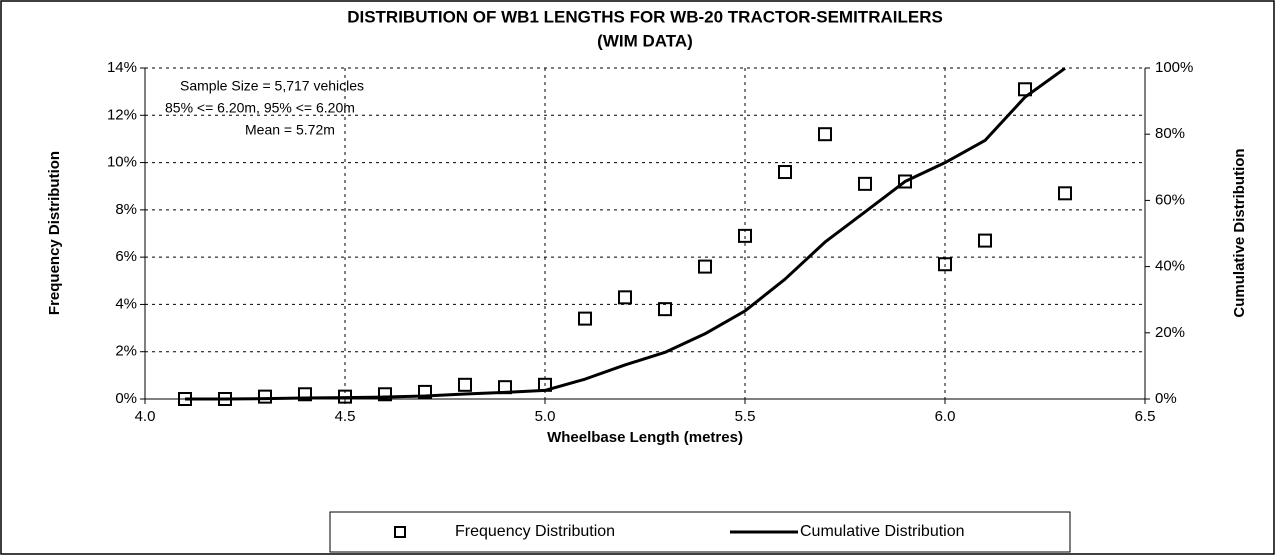 The image size is (1275, 560). What do you see at coordinates (400, 532) in the screenshot?
I see `legend-marker` at bounding box center [400, 532].